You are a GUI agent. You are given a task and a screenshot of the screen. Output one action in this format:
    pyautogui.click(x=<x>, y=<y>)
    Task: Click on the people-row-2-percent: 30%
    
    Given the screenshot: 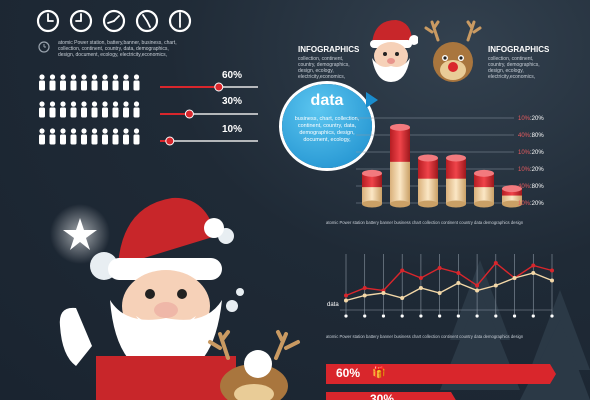 What is the action you would take?
    pyautogui.click(x=232, y=101)
    